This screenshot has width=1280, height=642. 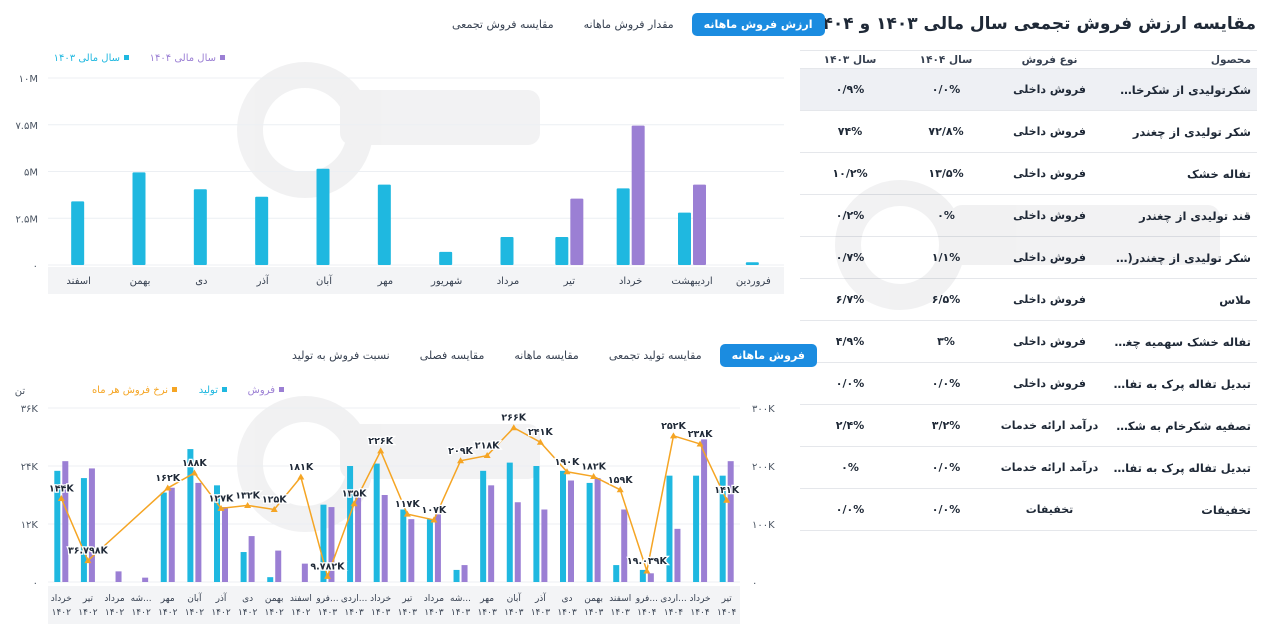 What do you see at coordinates (768, 355) in the screenshot?
I see `tab-monthly-sales: فروش ماهانه` at bounding box center [768, 355].